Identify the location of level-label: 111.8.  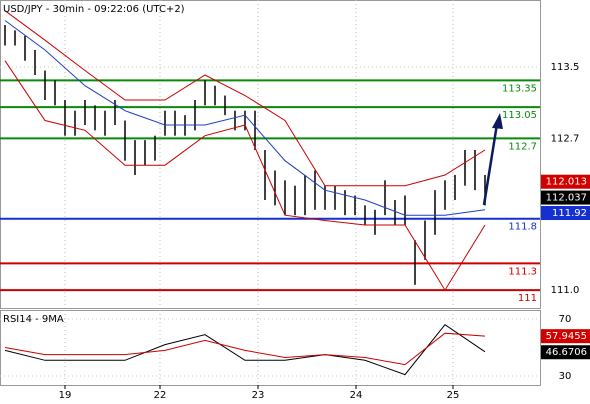
(522, 227).